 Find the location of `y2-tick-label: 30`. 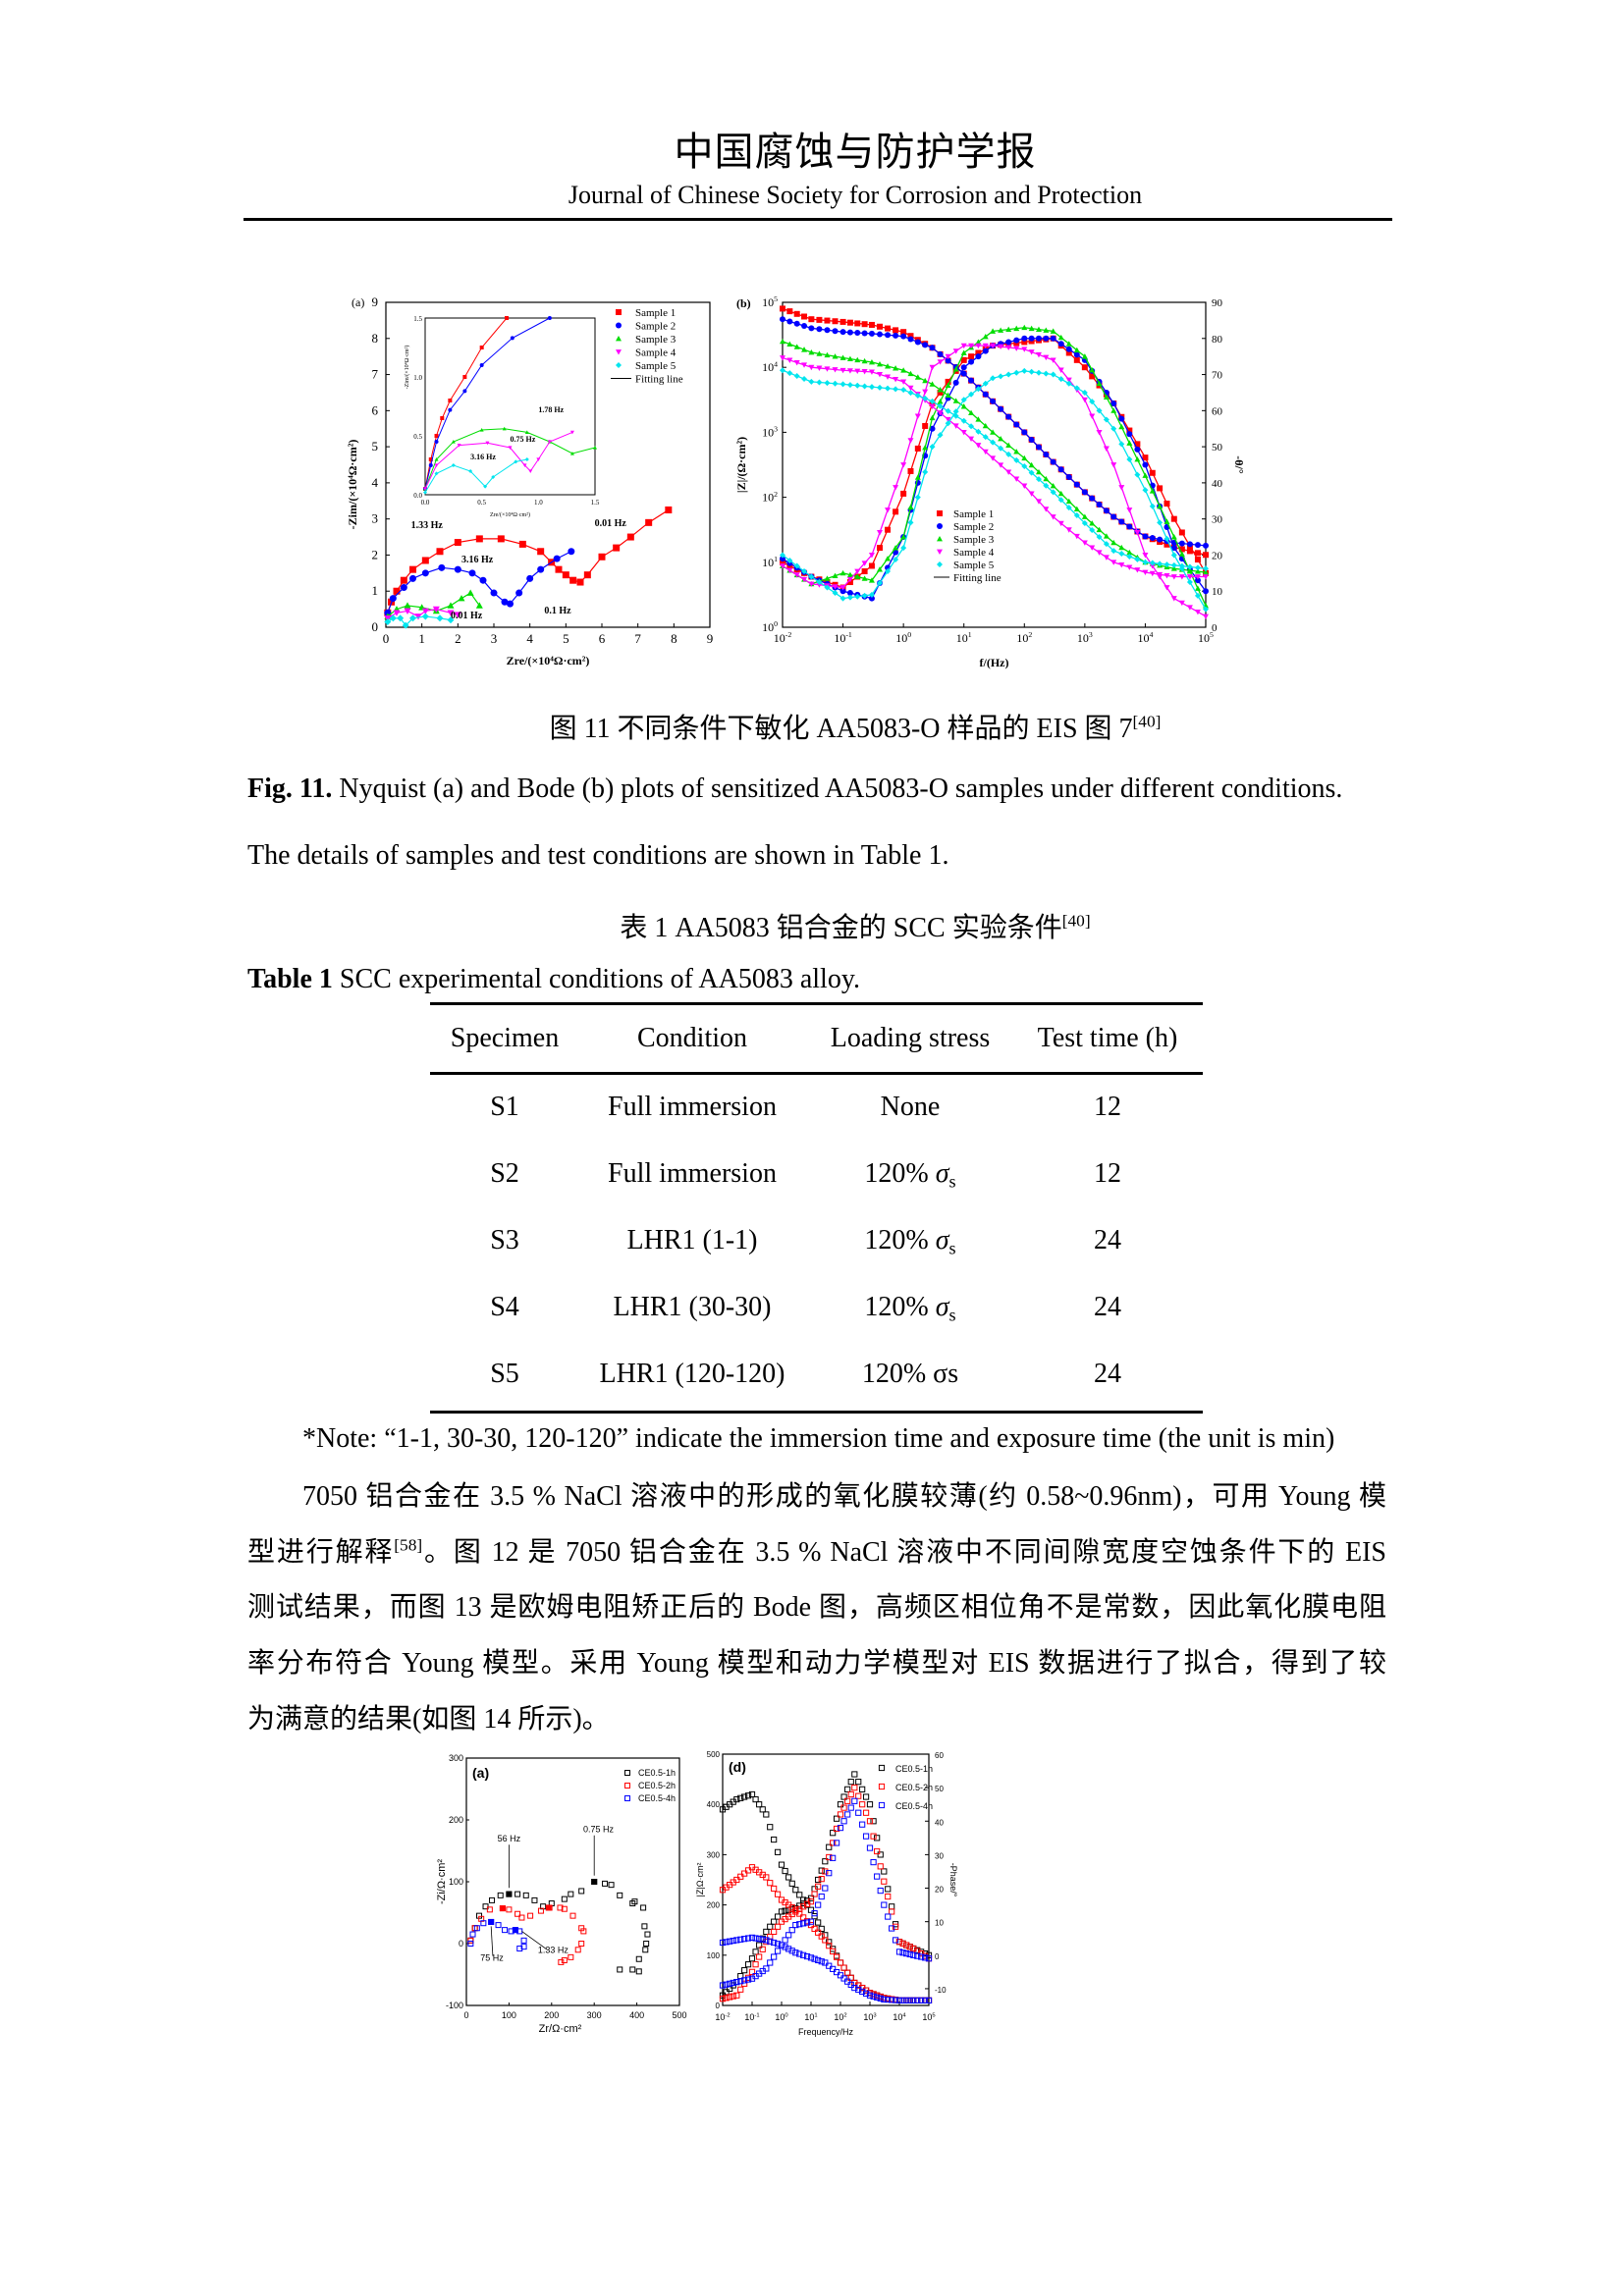

y2-tick-label: 30 is located at coordinates (1217, 520).